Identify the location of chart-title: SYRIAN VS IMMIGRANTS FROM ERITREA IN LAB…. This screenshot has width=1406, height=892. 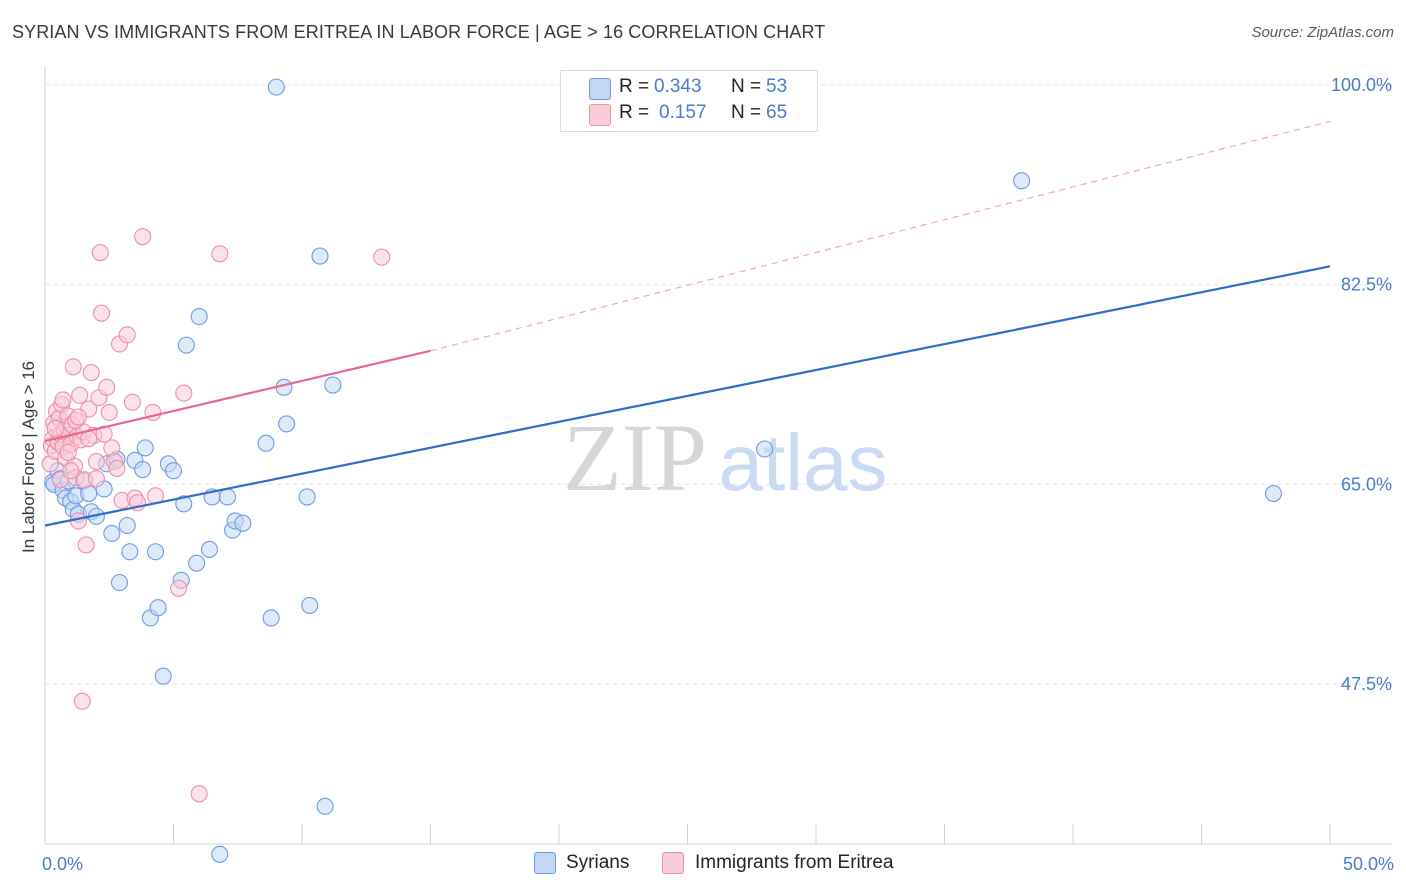
(419, 32).